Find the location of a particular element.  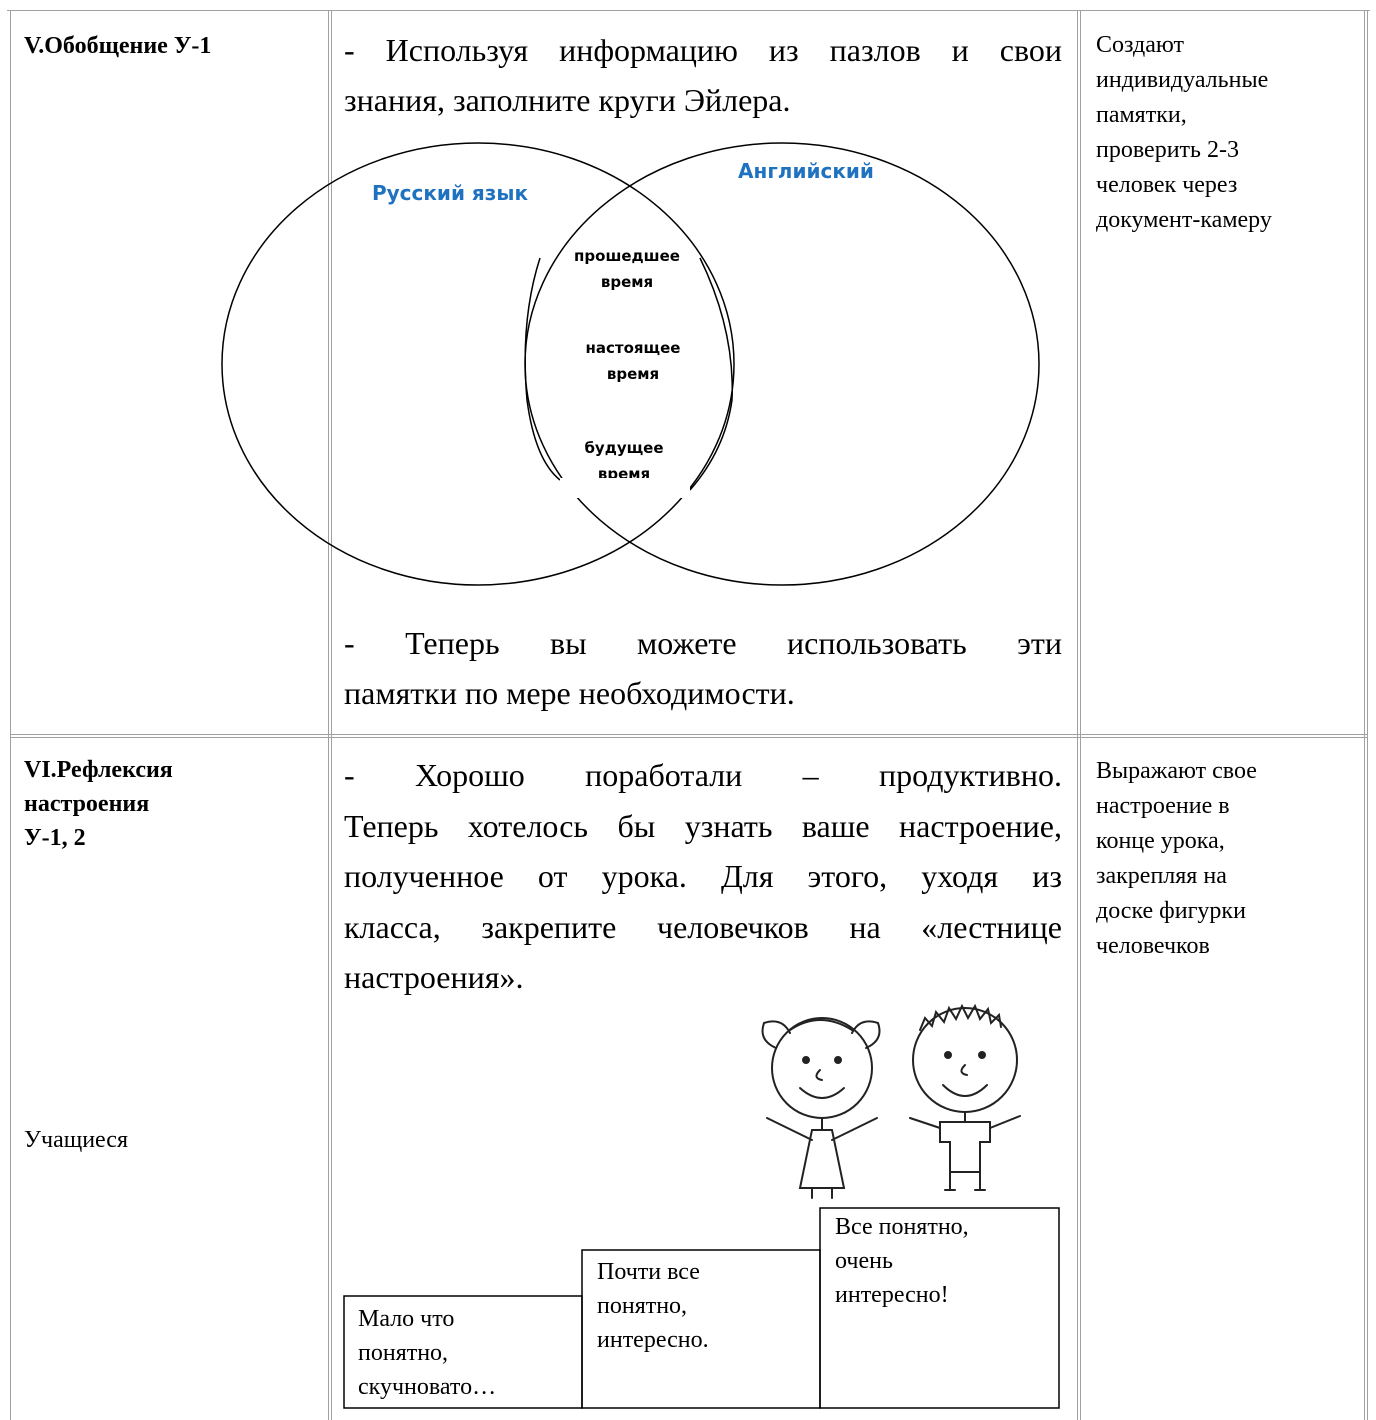

teacher-text: знания, заполните круги Эйлера. is located at coordinates (567, 100).